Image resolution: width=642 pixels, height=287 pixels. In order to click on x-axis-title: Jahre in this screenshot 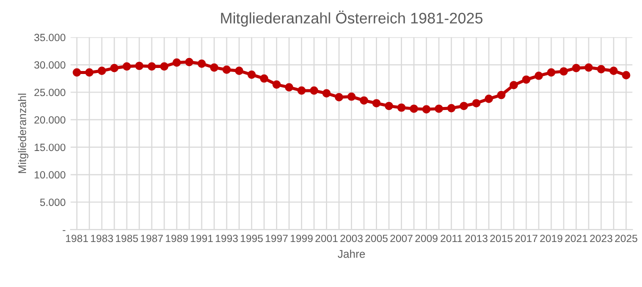, I will do `click(351, 254)`.